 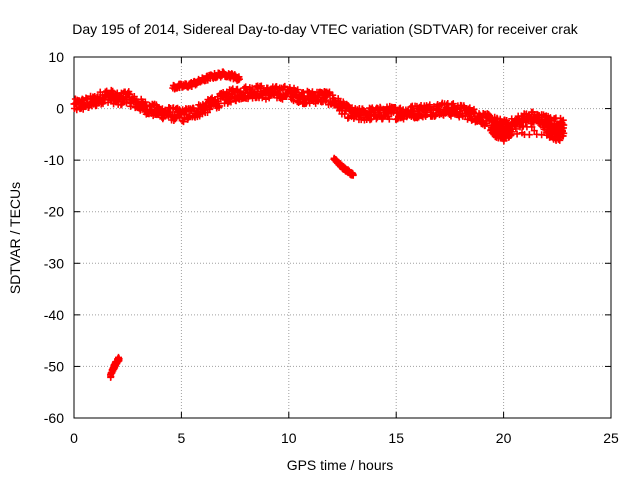 I want to click on x-tick-label: 0, so click(x=74, y=438).